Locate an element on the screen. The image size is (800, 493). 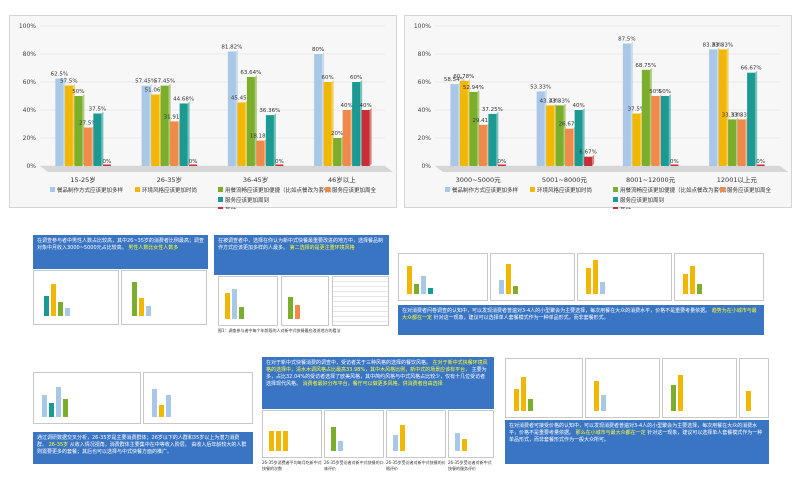
collage-text-5c: 消费者最好分布平台，餐厅可以做更多风格，供消费者自由选择 is located at coordinates (372, 384).